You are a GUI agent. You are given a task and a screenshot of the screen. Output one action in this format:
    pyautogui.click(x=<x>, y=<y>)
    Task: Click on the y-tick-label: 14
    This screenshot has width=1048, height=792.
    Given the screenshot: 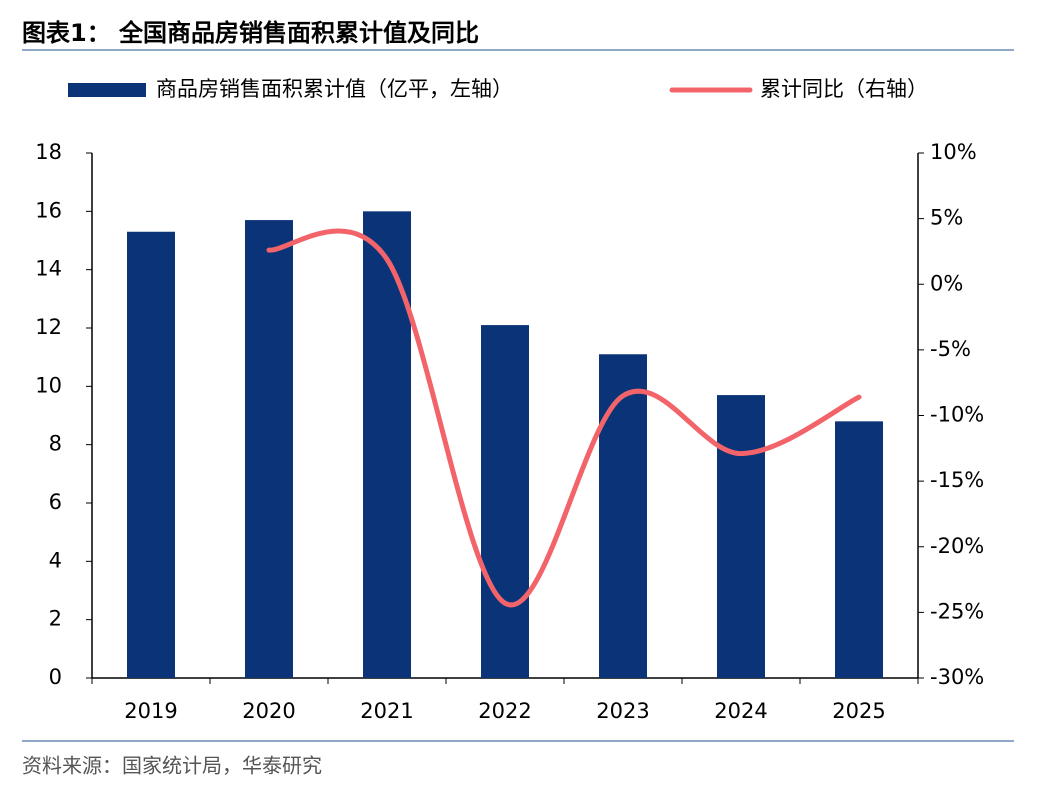 What is the action you would take?
    pyautogui.click(x=48, y=269)
    